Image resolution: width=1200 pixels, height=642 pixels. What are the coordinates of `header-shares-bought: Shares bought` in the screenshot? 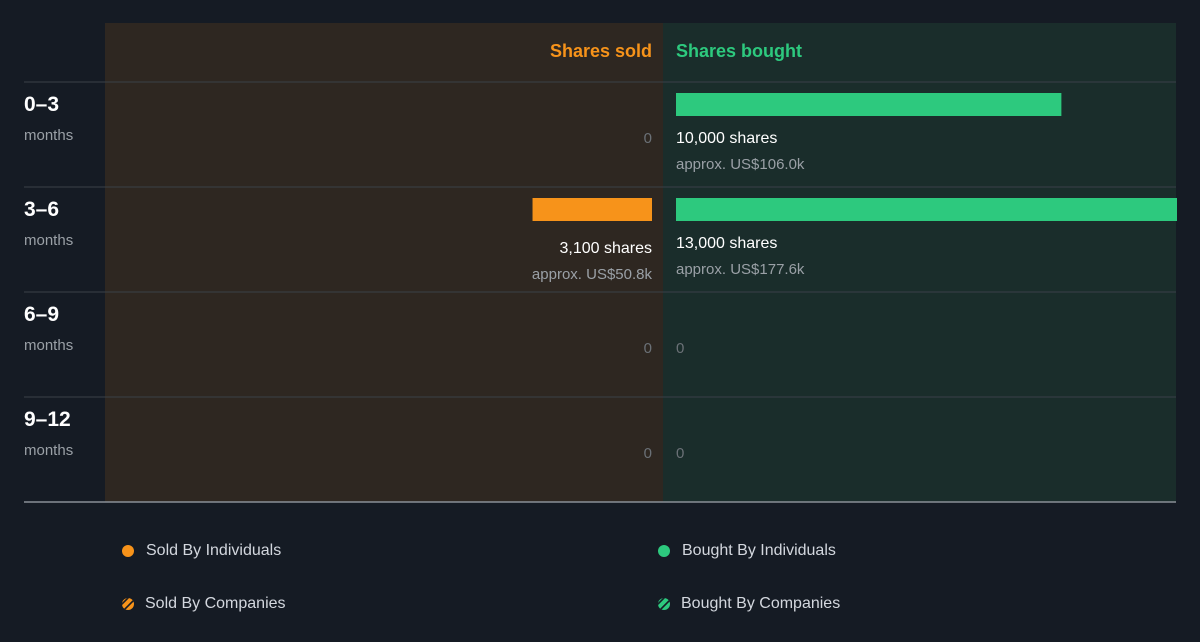 It's located at (739, 51).